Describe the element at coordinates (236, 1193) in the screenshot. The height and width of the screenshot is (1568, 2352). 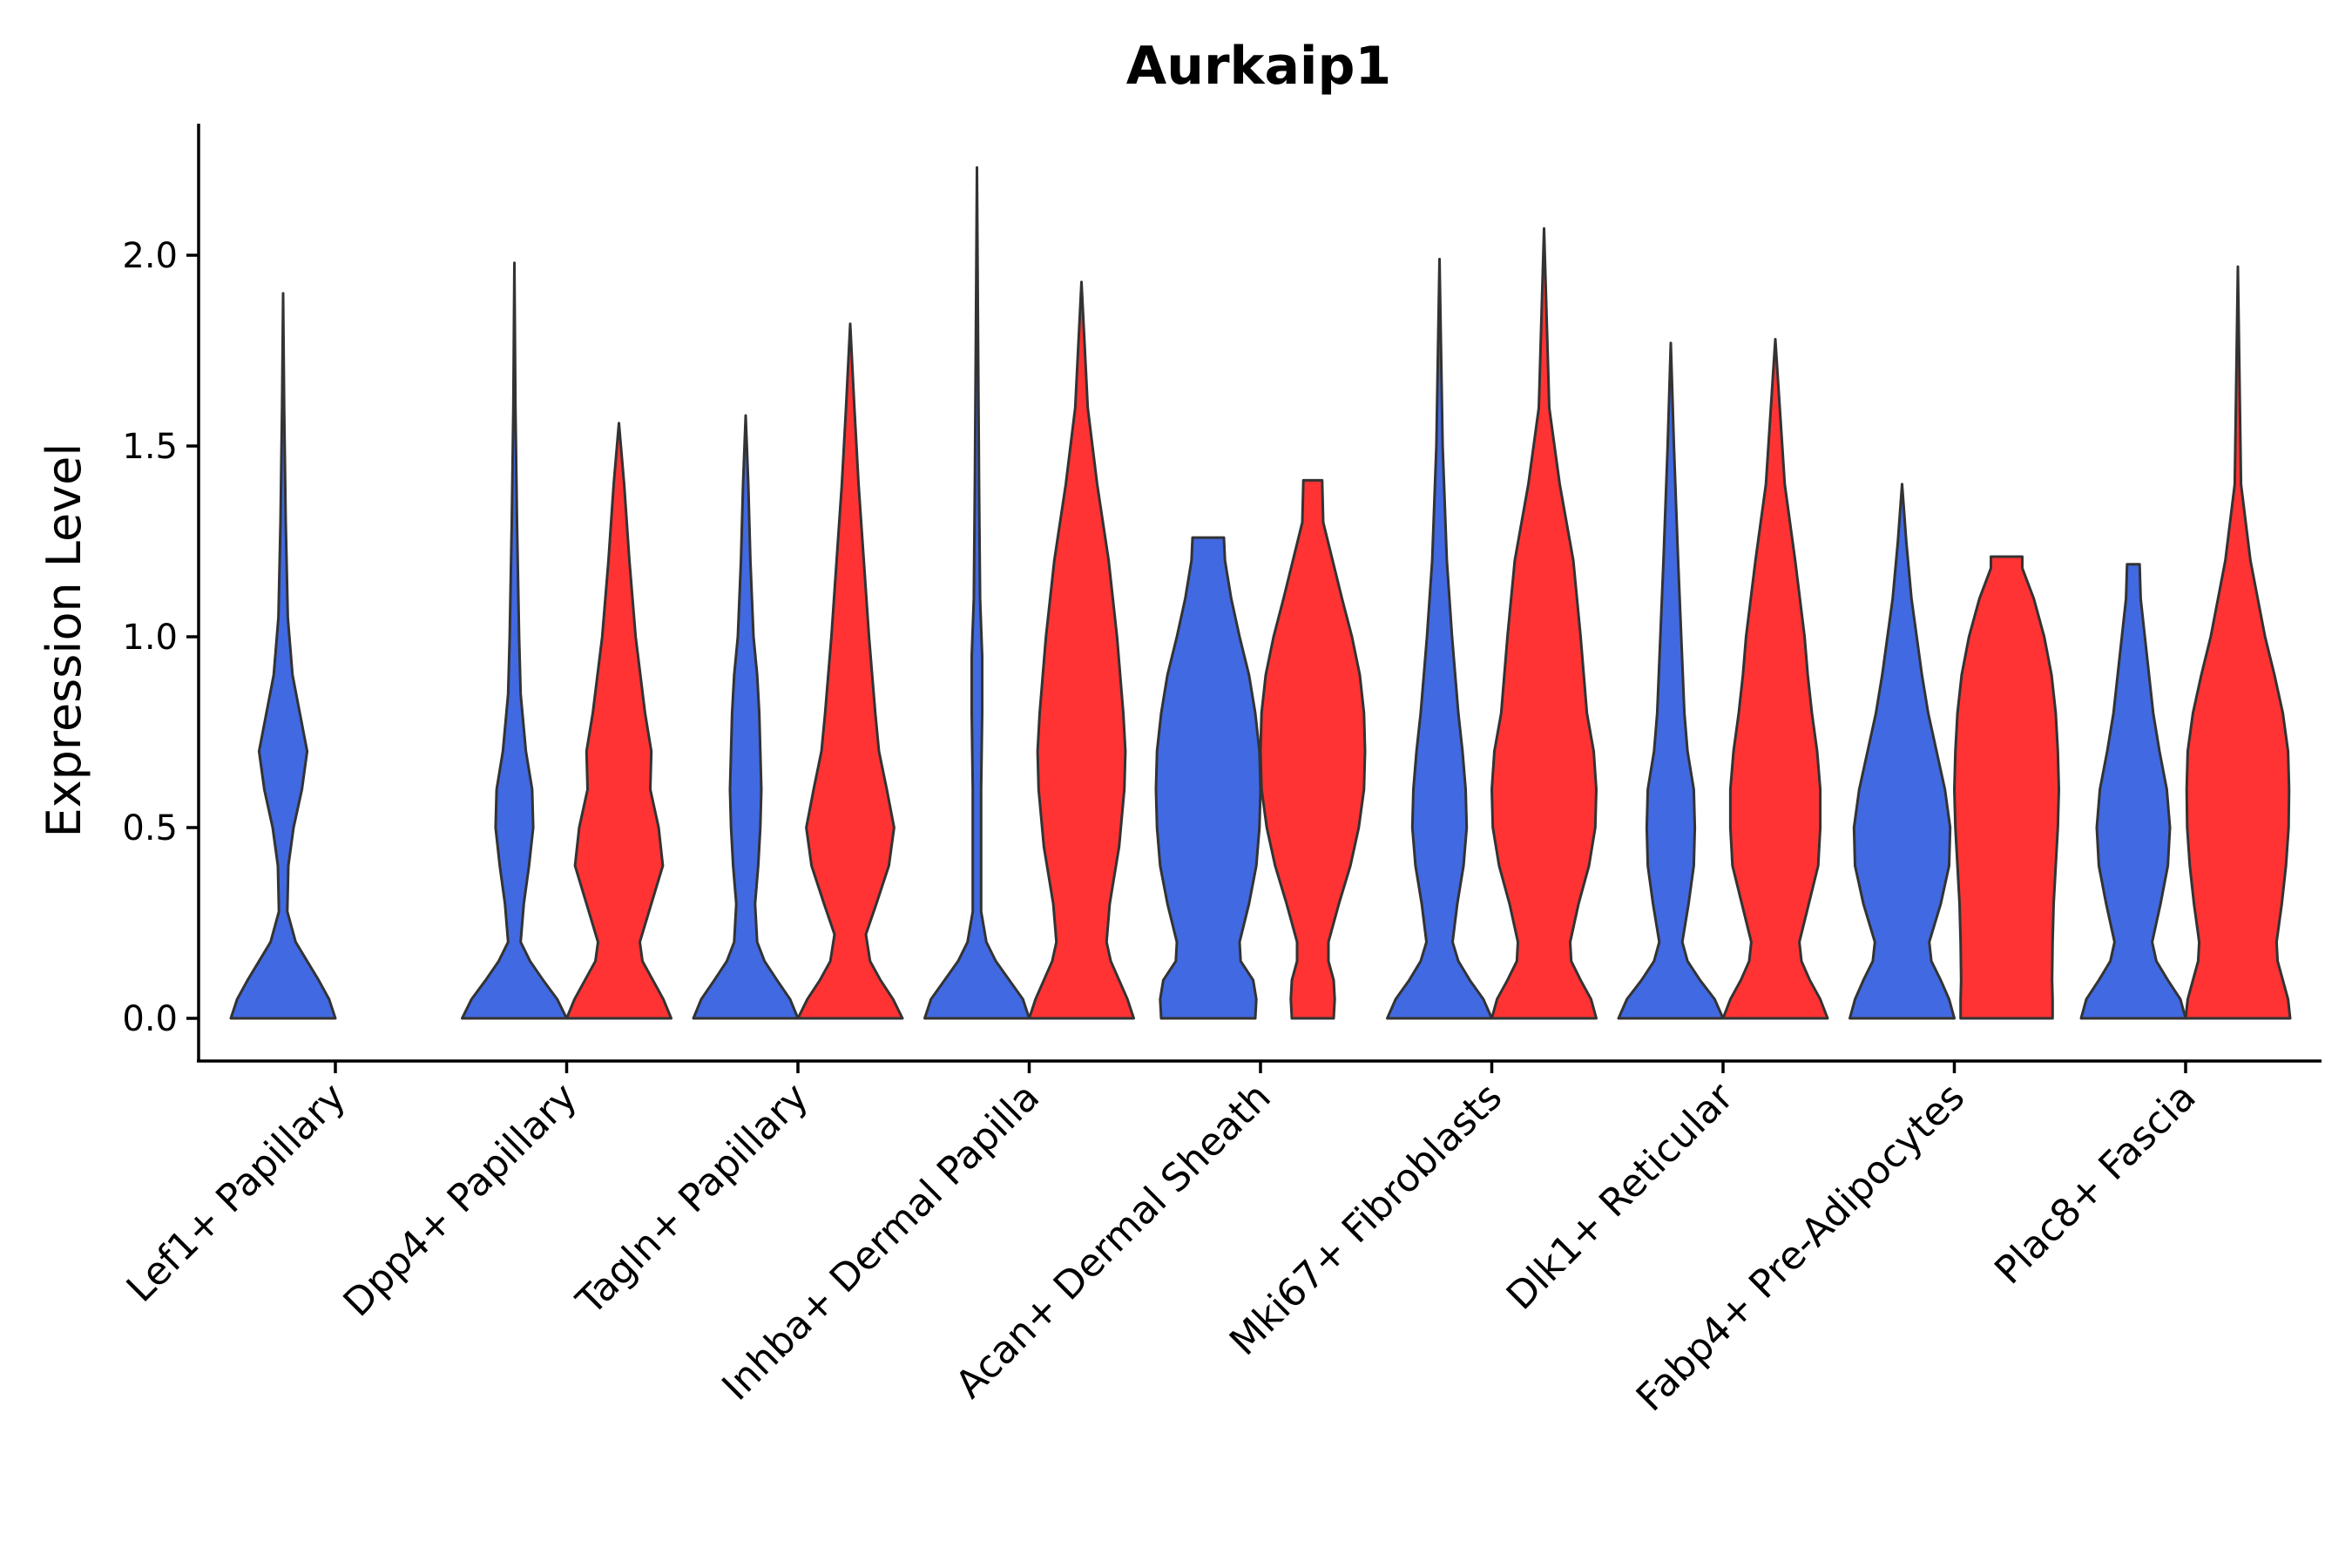
I see `x-tick-label: Lef1+ Papillary` at that location.